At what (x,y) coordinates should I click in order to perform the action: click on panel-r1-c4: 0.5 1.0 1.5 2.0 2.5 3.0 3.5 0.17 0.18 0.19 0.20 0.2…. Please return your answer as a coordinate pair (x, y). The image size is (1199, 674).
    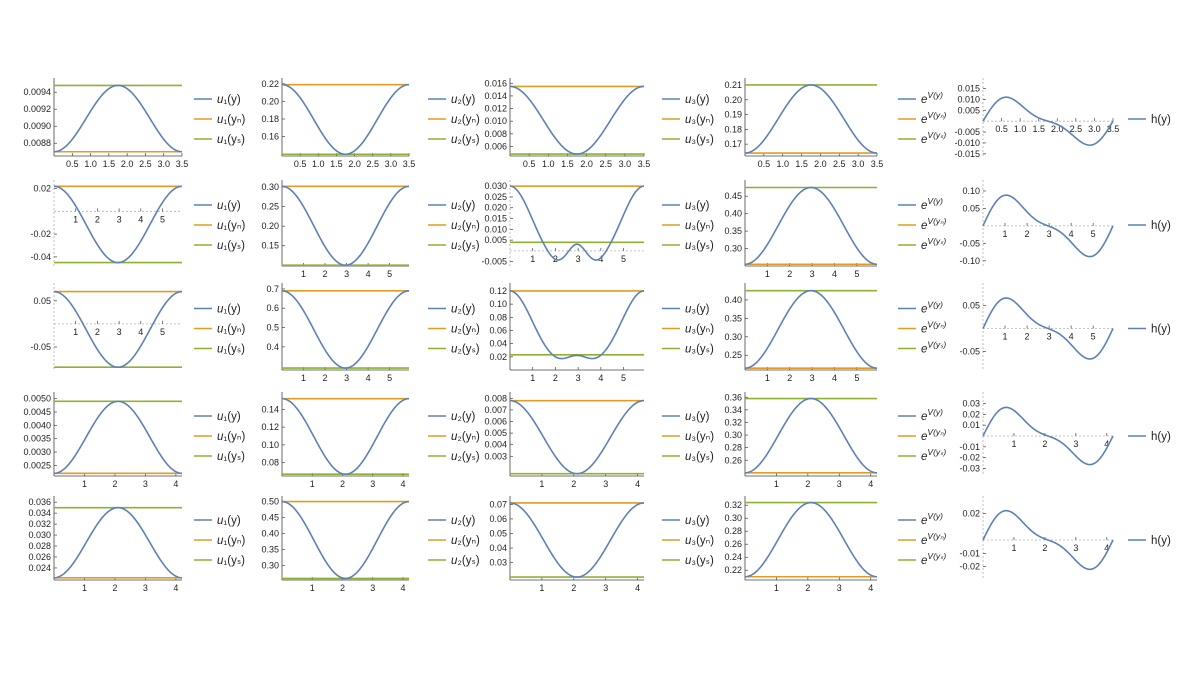
    Looking at the image, I should click on (835, 123).